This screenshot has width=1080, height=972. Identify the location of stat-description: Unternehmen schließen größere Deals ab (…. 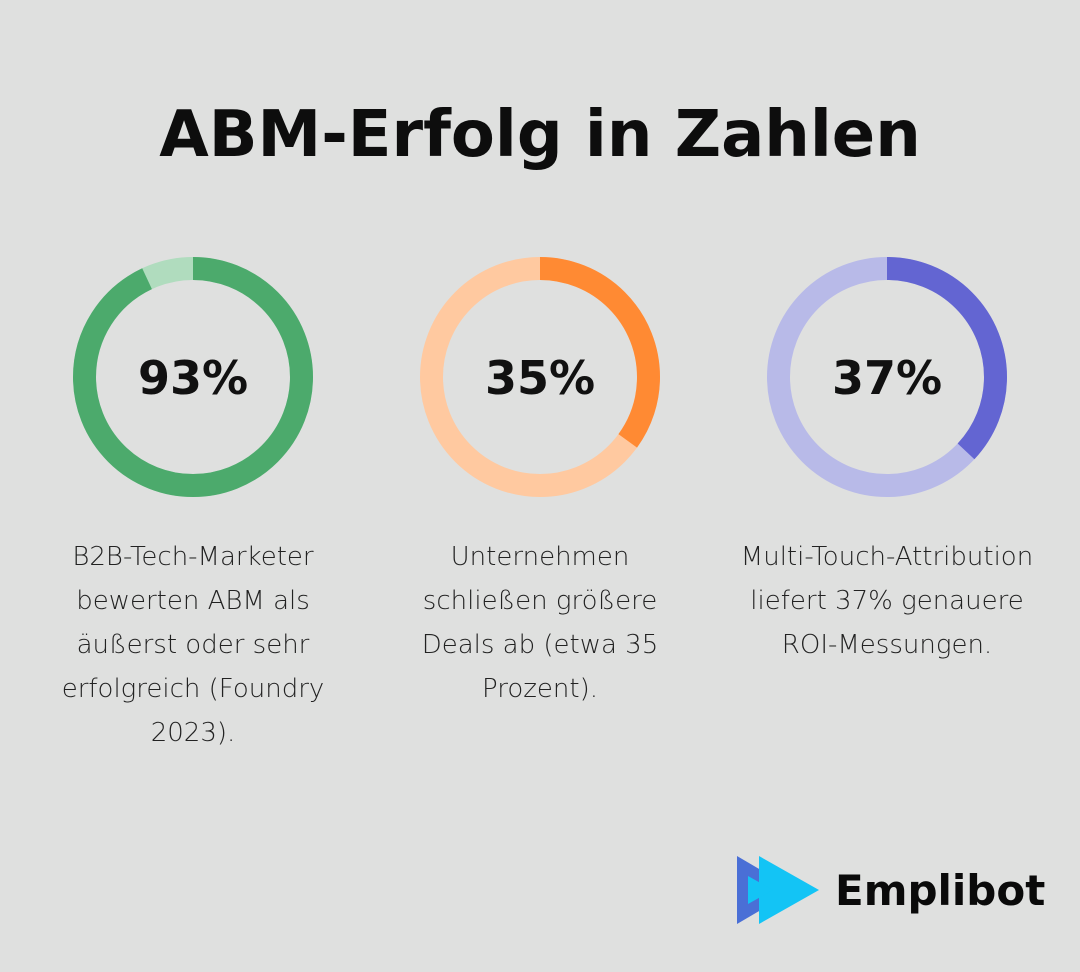
(540, 623).